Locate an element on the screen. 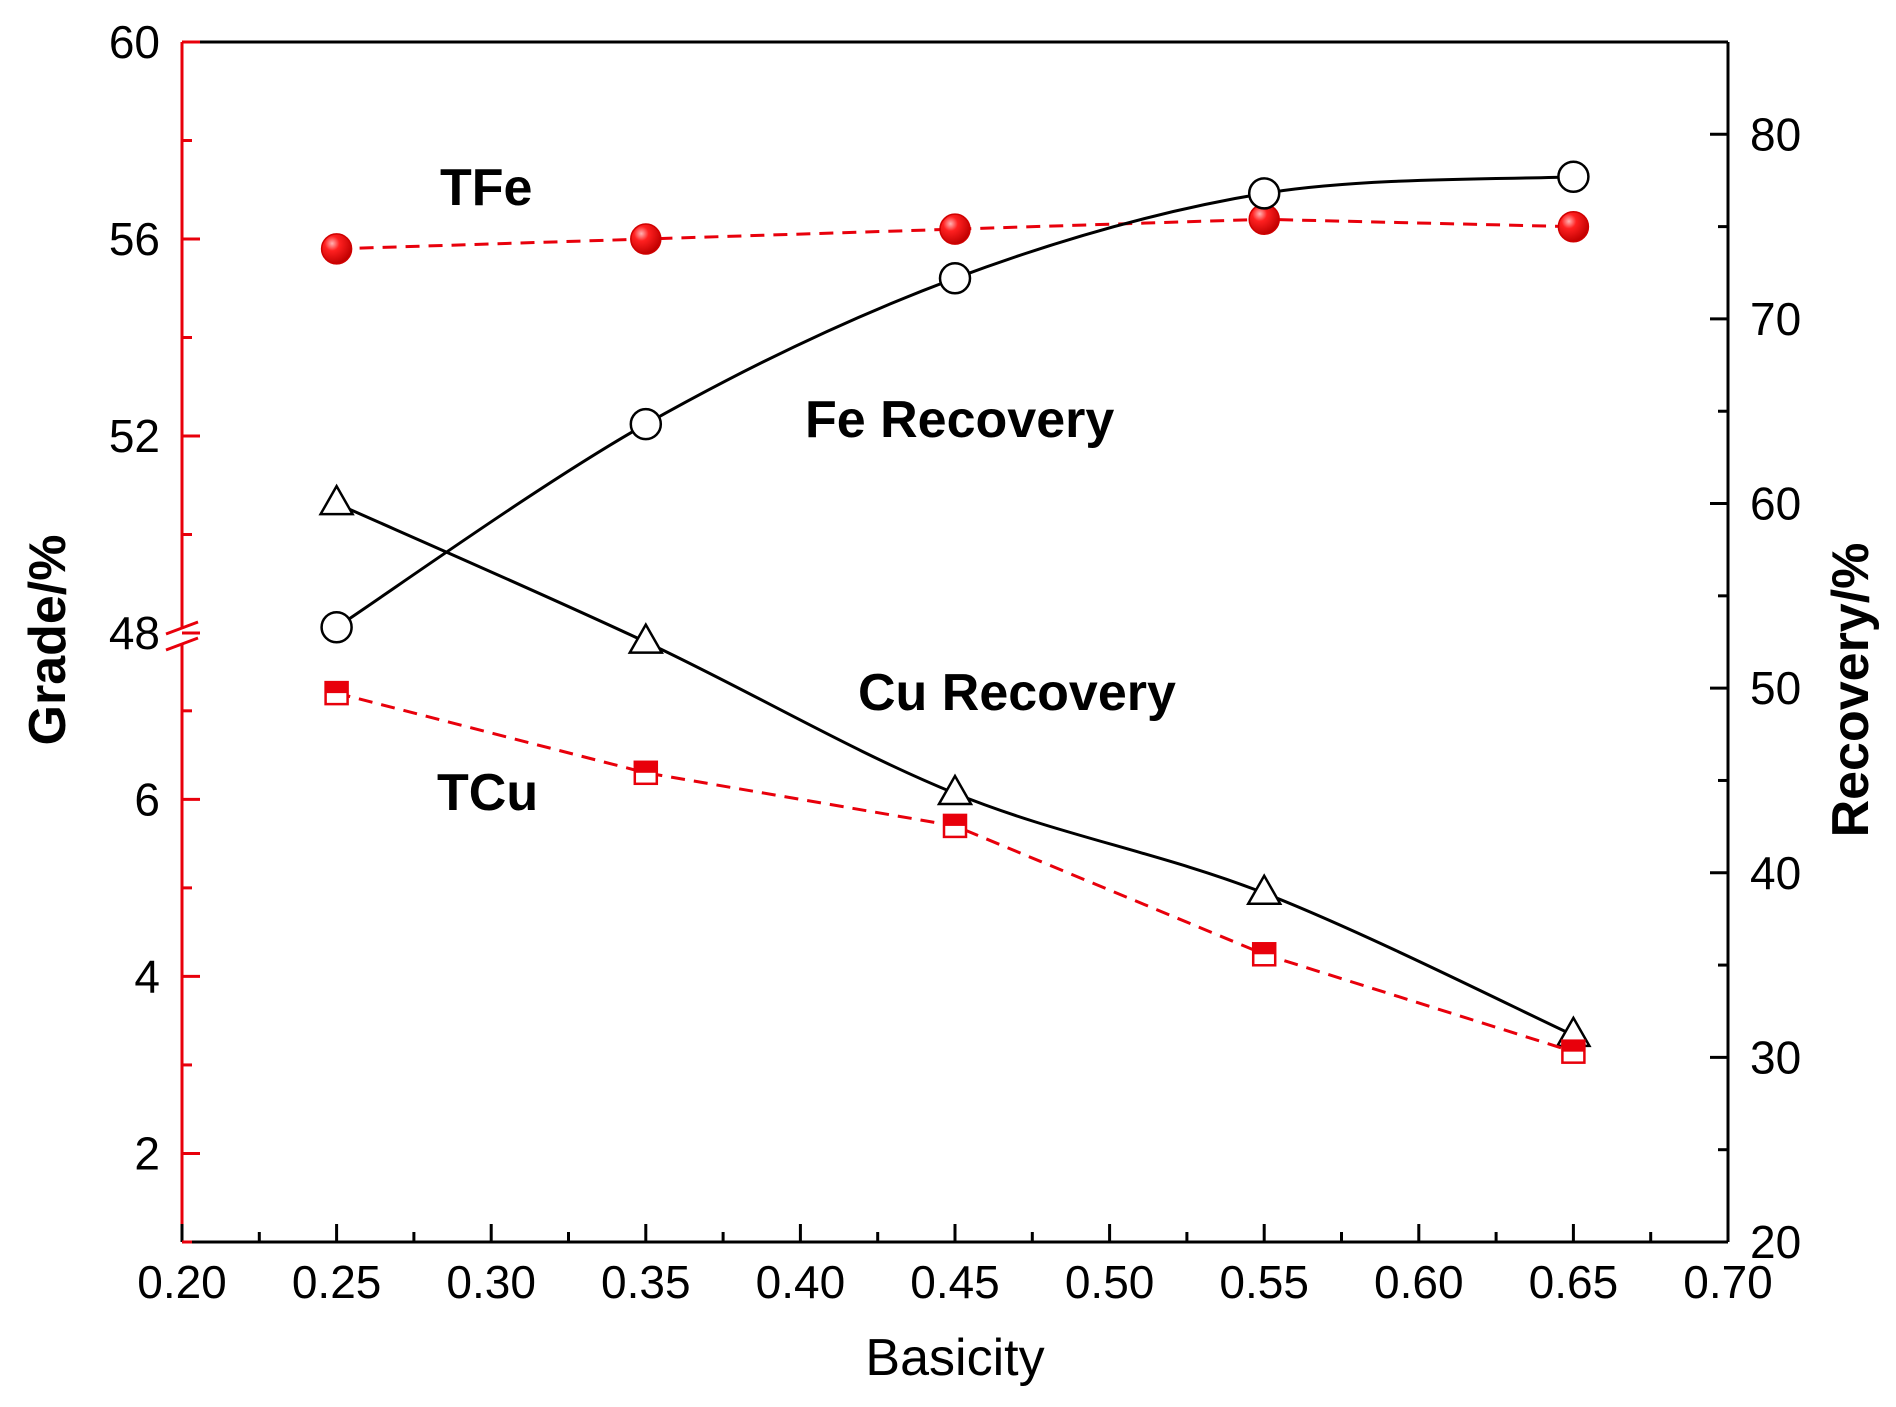 This screenshot has height=1407, width=1896. y-axis-right: 20 30 40 50 60 70 80 is located at coordinates (1755, 688).